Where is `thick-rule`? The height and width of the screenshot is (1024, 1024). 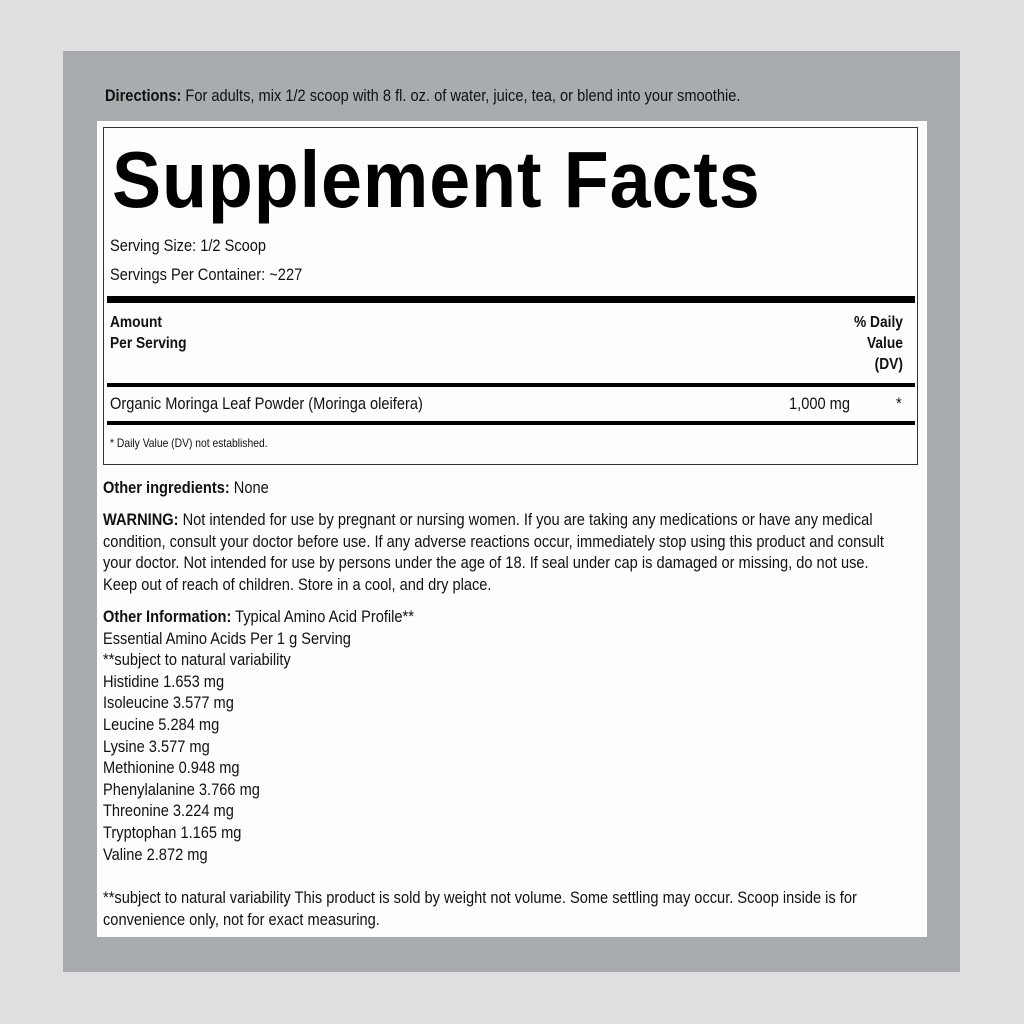
thick-rule is located at coordinates (511, 299).